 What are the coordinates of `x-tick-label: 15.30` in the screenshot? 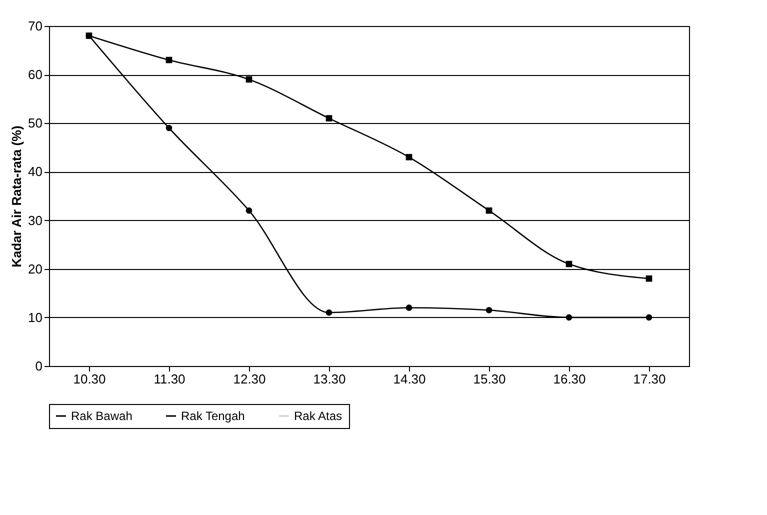 It's located at (489, 379).